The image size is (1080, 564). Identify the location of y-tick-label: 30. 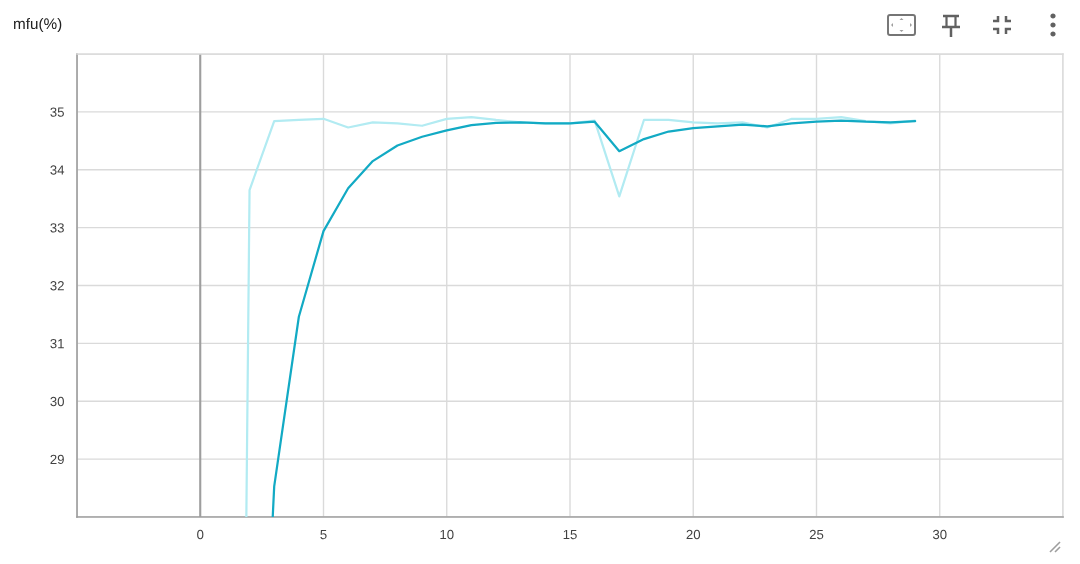
(57, 401).